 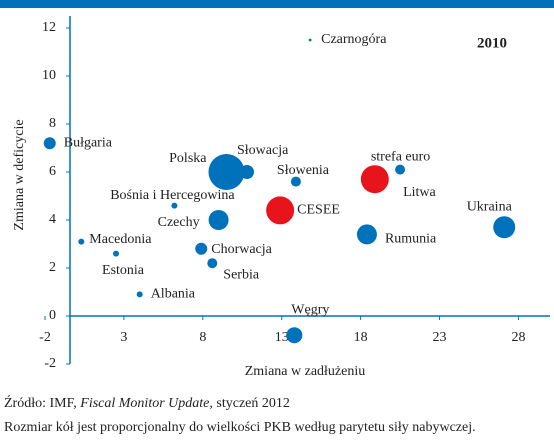 I want to click on point-label: strefa euro, so click(x=400, y=156).